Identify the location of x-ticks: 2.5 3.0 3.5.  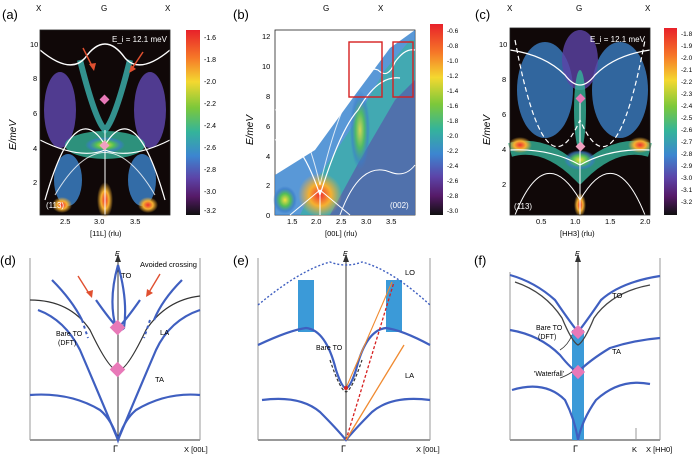
(100, 221).